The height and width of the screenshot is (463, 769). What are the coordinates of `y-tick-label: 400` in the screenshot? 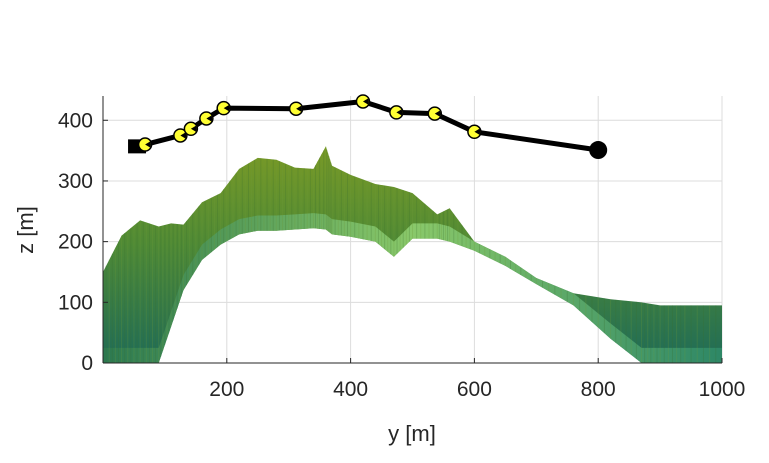 It's located at (75, 120).